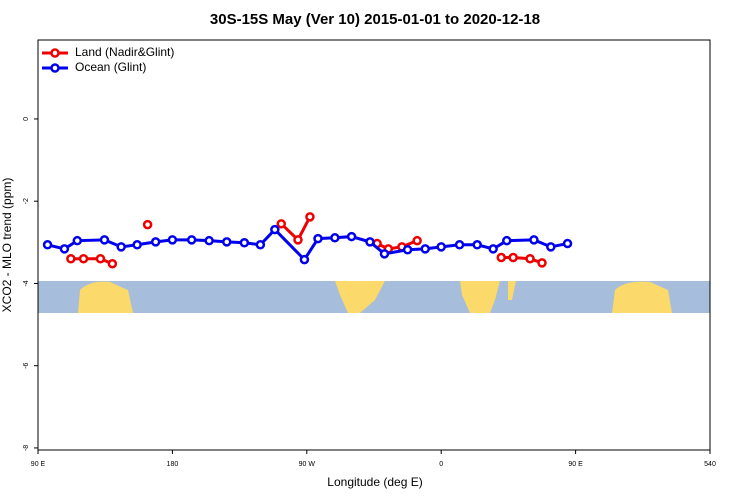  What do you see at coordinates (7, 245) in the screenshot?
I see `y-axis-label: XCO2 - MLO trend (ppm)` at bounding box center [7, 245].